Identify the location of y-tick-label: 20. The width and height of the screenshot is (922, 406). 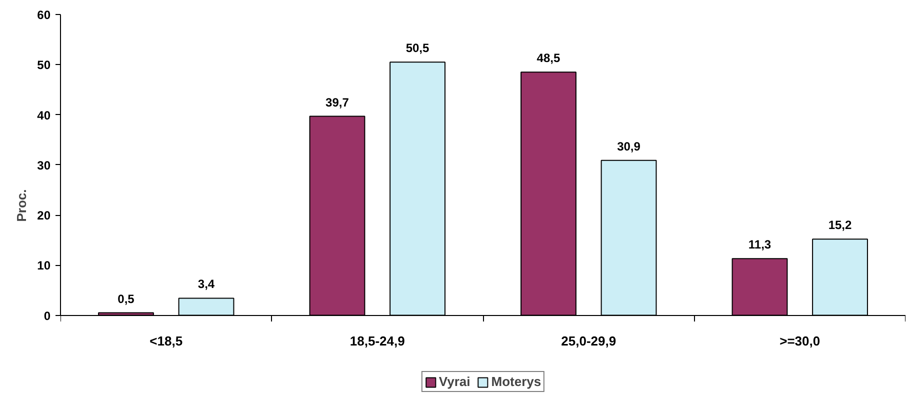
(44, 215).